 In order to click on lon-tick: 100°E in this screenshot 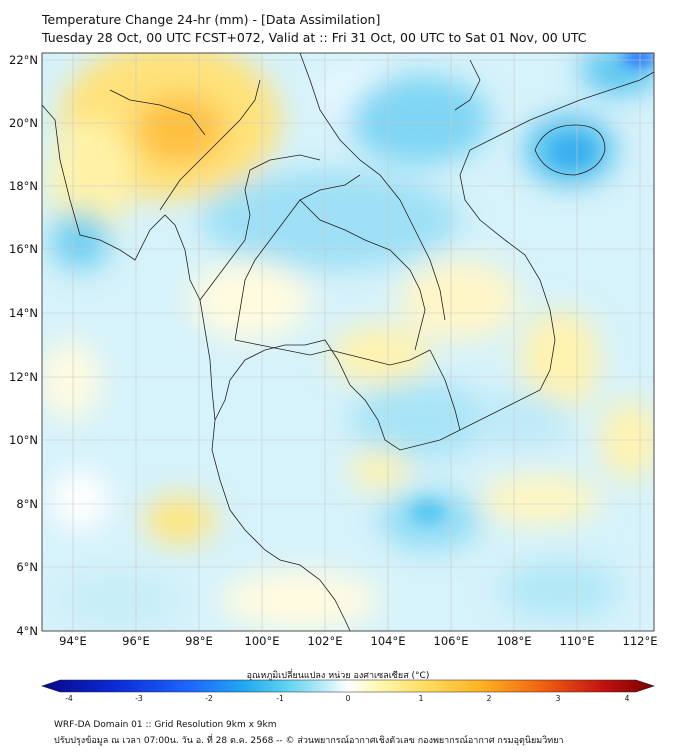, I will do `click(262, 641)`.